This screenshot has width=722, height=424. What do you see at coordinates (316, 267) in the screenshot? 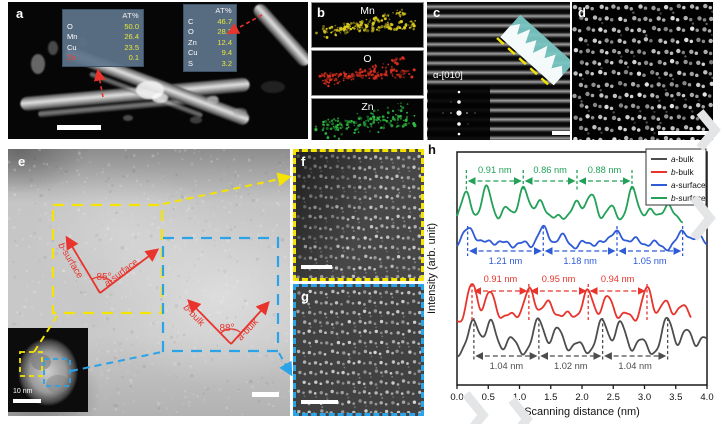
I see `panel-f-scalebar` at bounding box center [316, 267].